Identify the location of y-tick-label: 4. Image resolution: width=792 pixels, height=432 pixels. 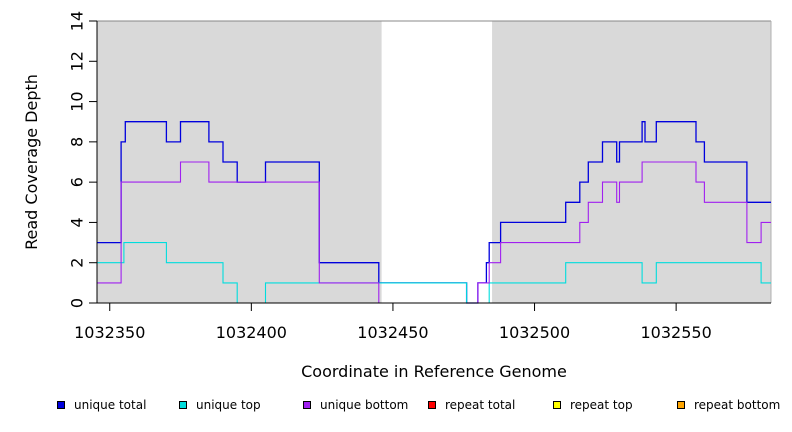
(77, 222).